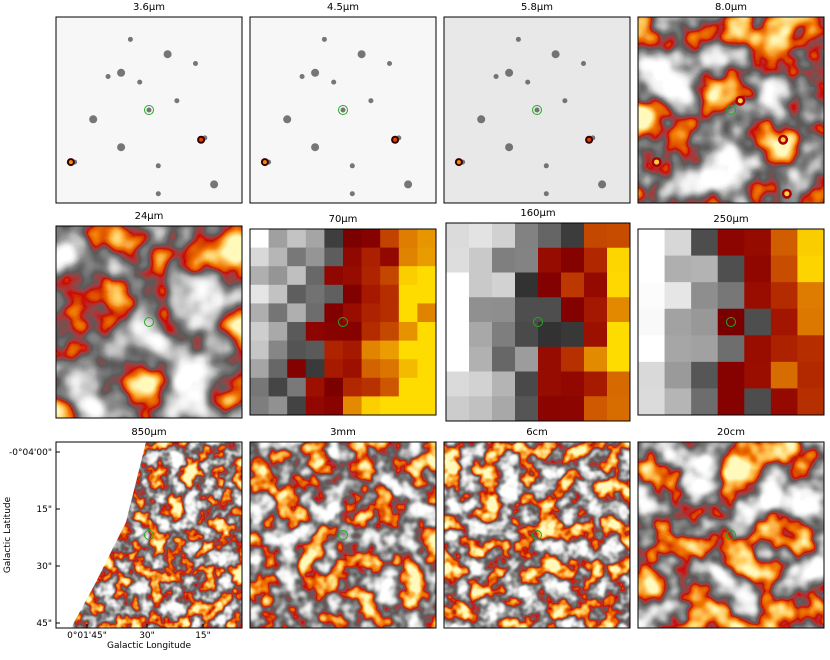 Image resolution: width=830 pixels, height=660 pixels. Describe the element at coordinates (343, 219) in the screenshot. I see `panel-title: 70μm` at that location.